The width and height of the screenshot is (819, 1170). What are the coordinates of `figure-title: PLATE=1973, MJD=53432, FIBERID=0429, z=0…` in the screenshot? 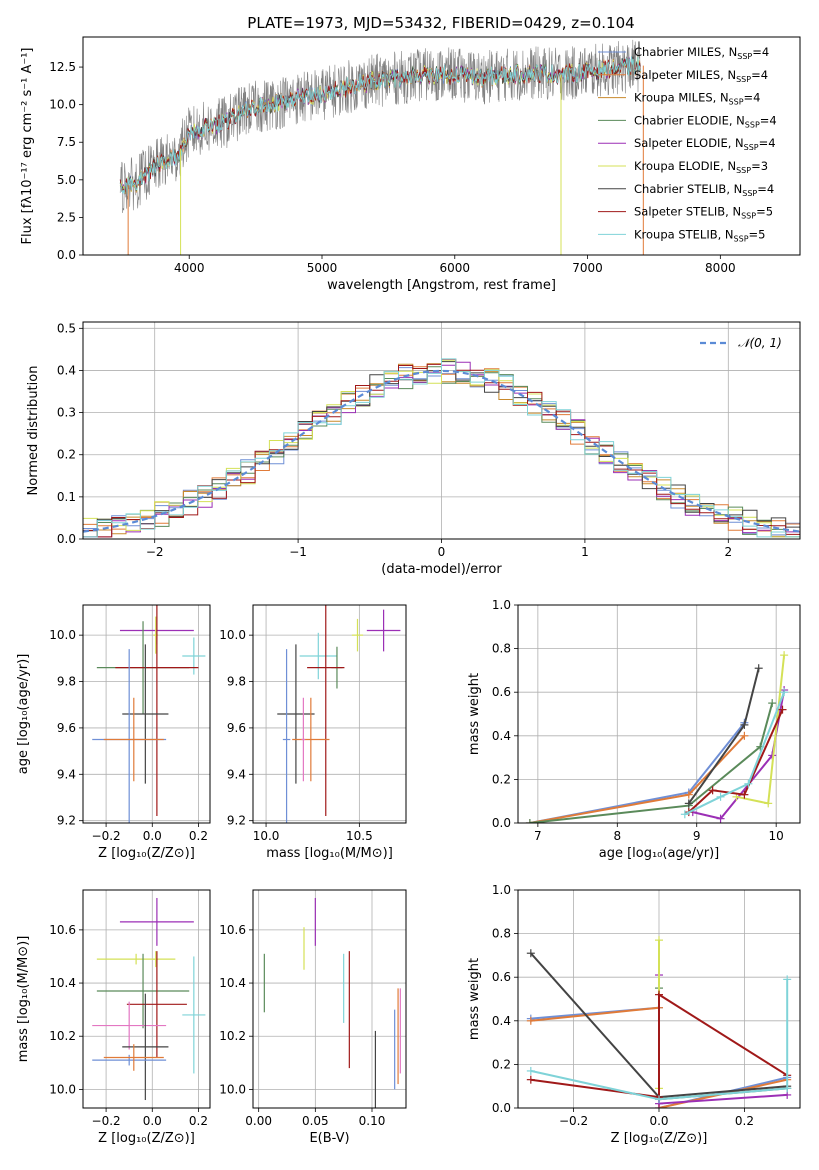 It's located at (440, 23).